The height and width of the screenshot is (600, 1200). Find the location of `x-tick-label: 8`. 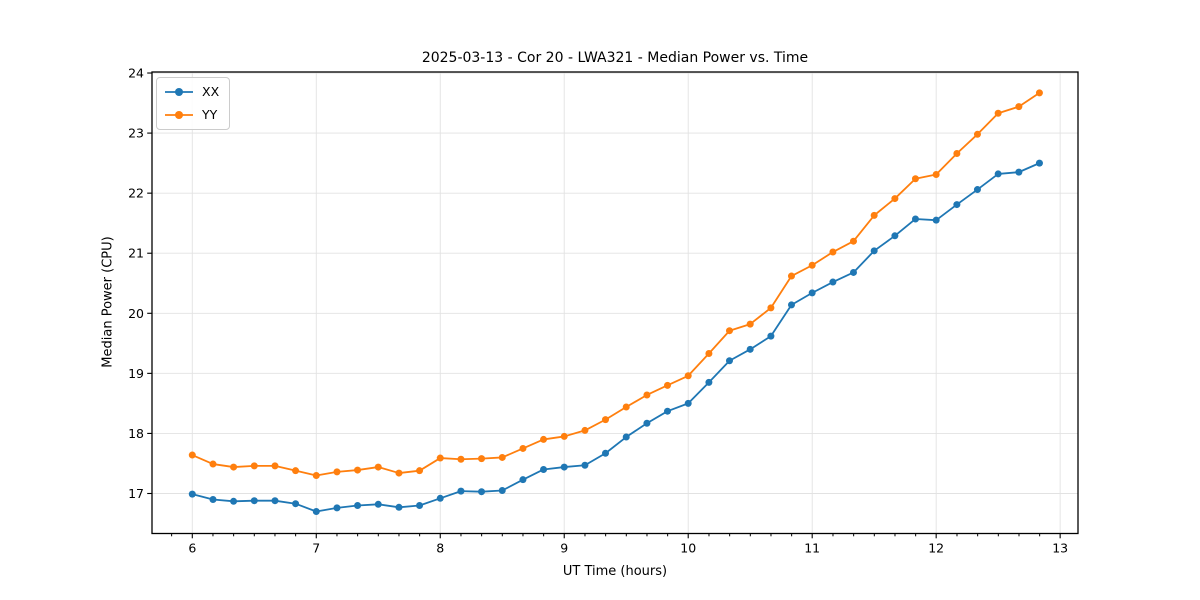

x-tick-label: 8 is located at coordinates (440, 548).